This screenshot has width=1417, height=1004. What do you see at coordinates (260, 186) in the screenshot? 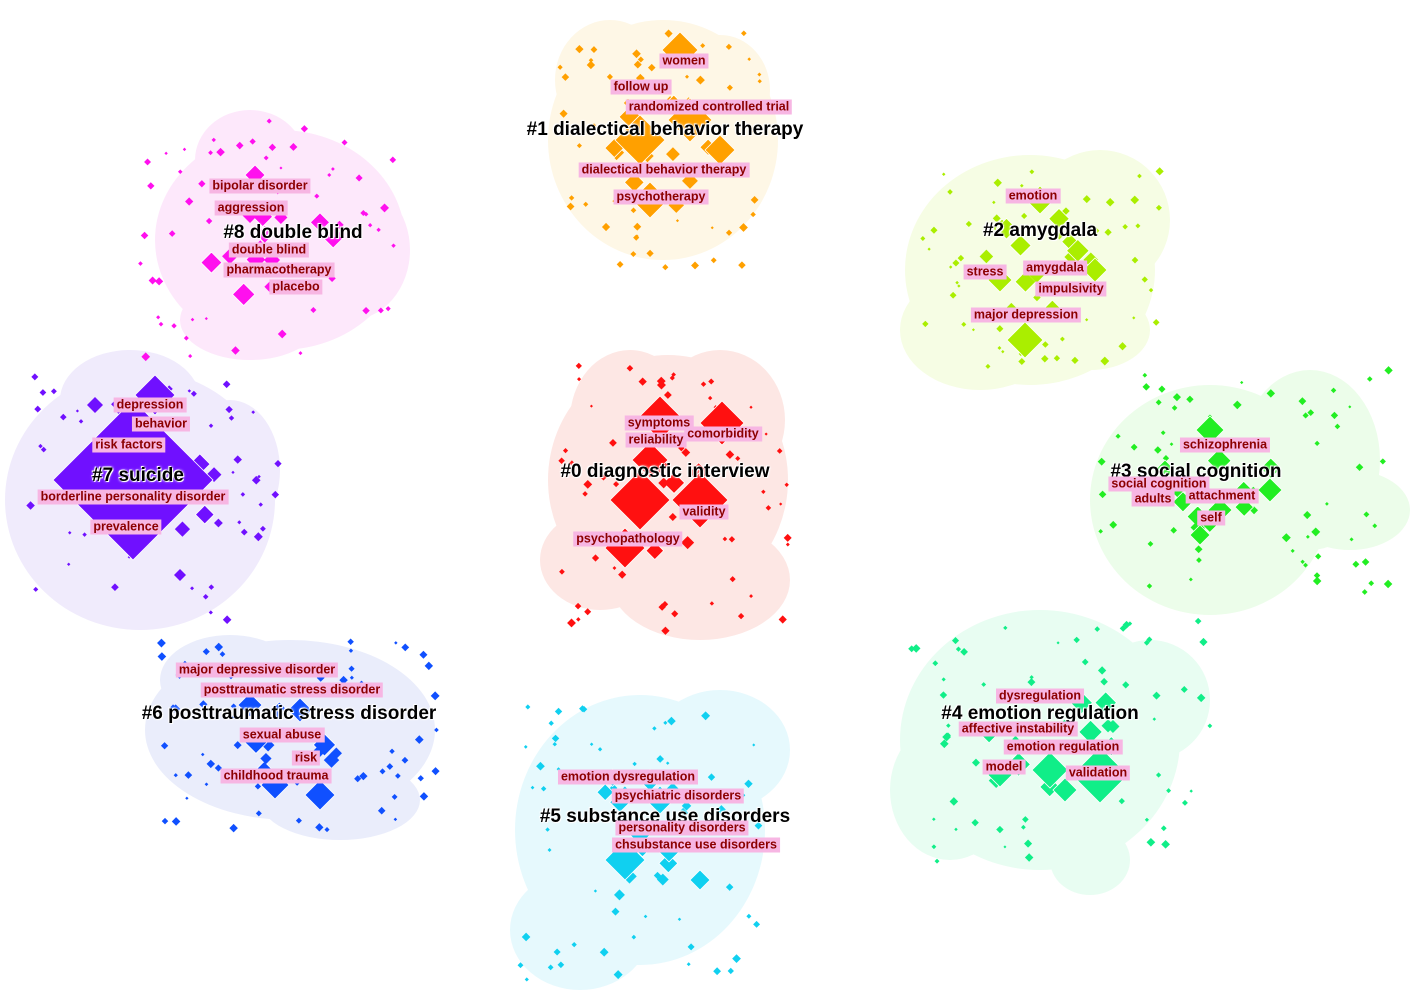
I see `keyword-bipolar-disorder: bipolar disorder` at bounding box center [260, 186].